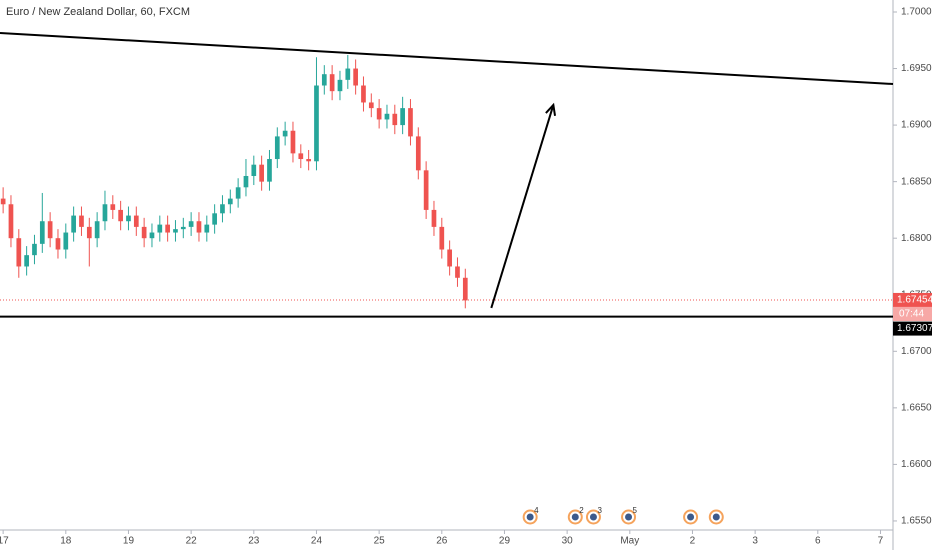 The width and height of the screenshot is (932, 550). I want to click on countdown-box, so click(912, 313).